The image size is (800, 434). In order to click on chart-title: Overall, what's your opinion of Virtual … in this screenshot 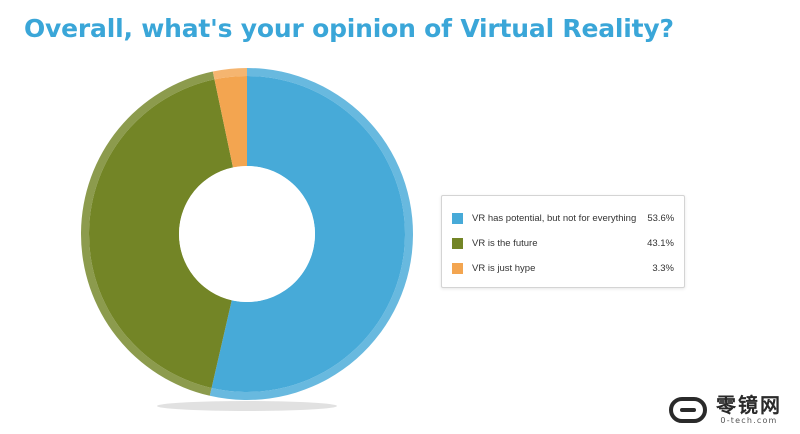, I will do `click(349, 28)`.